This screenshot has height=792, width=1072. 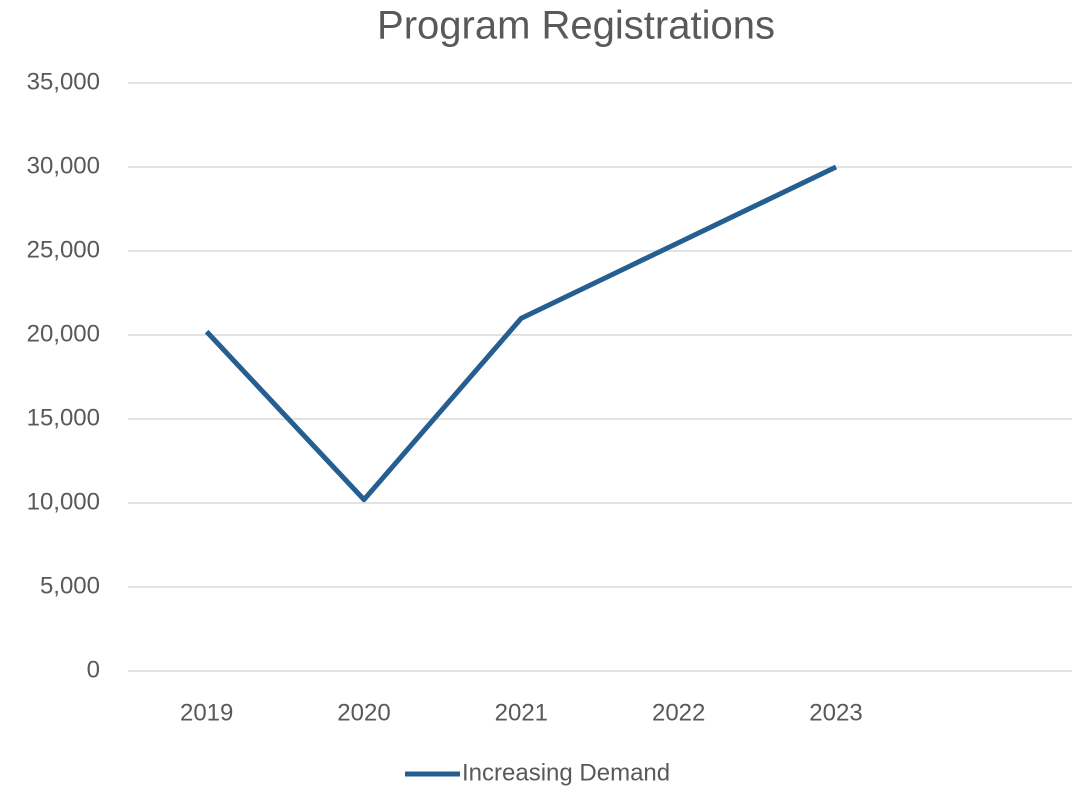 What do you see at coordinates (63, 501) in the screenshot?
I see `y-tick-label: 10,000` at bounding box center [63, 501].